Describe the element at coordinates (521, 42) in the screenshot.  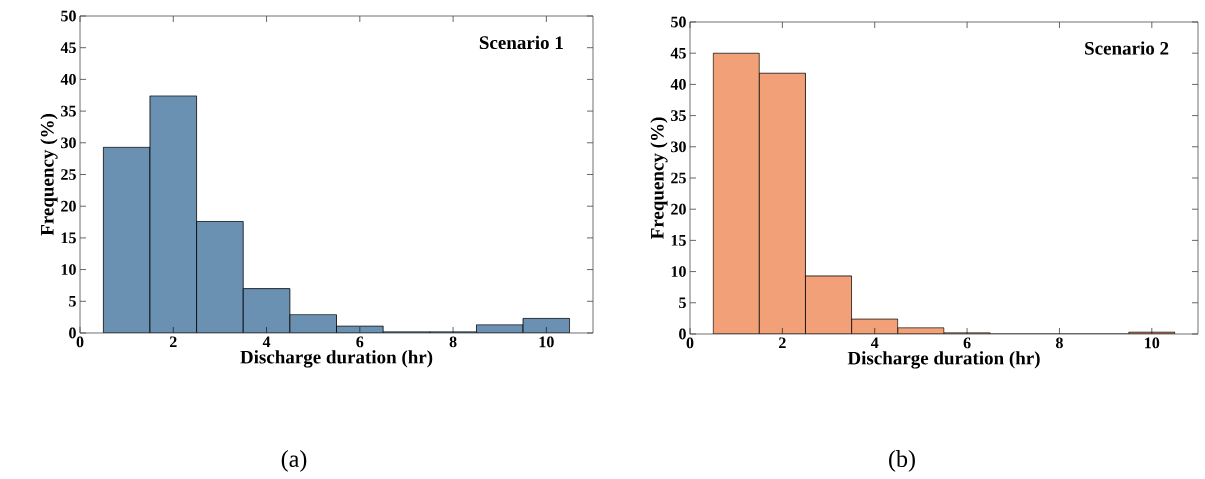
I see `text: Scenario 1` at that location.